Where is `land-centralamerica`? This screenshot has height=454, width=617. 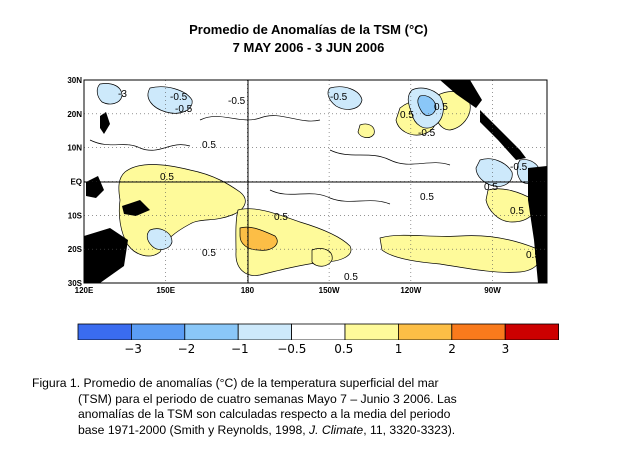
land-centralamerica is located at coordinates (503, 135).